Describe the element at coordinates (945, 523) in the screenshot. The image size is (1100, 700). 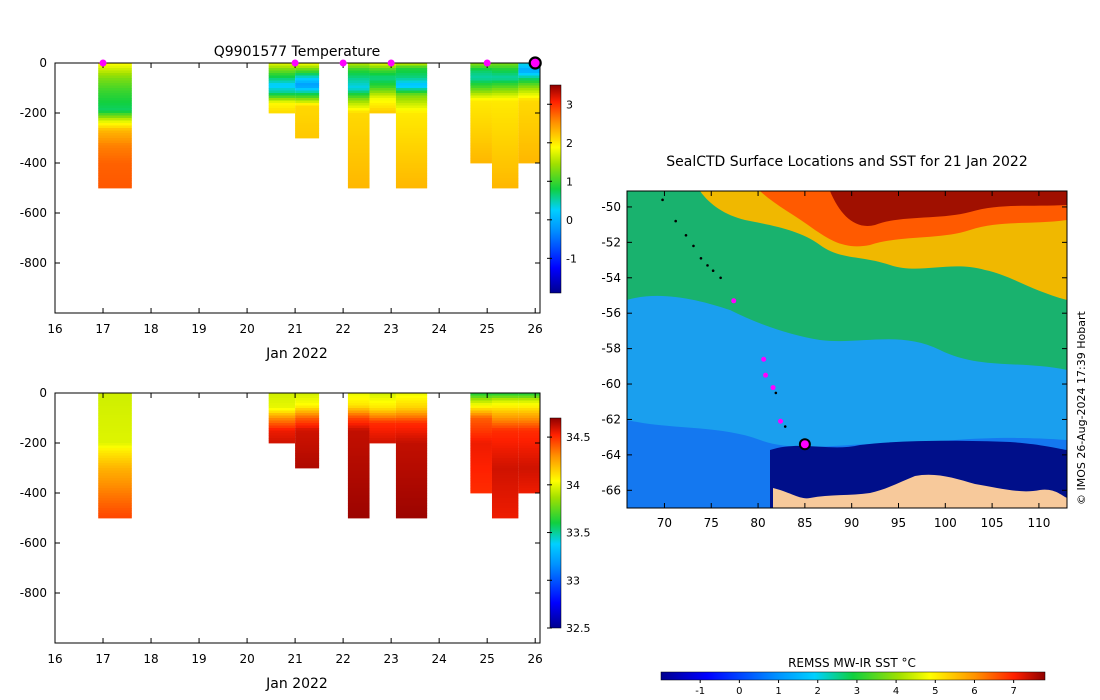
I see `map-x-tick-label: 100` at that location.